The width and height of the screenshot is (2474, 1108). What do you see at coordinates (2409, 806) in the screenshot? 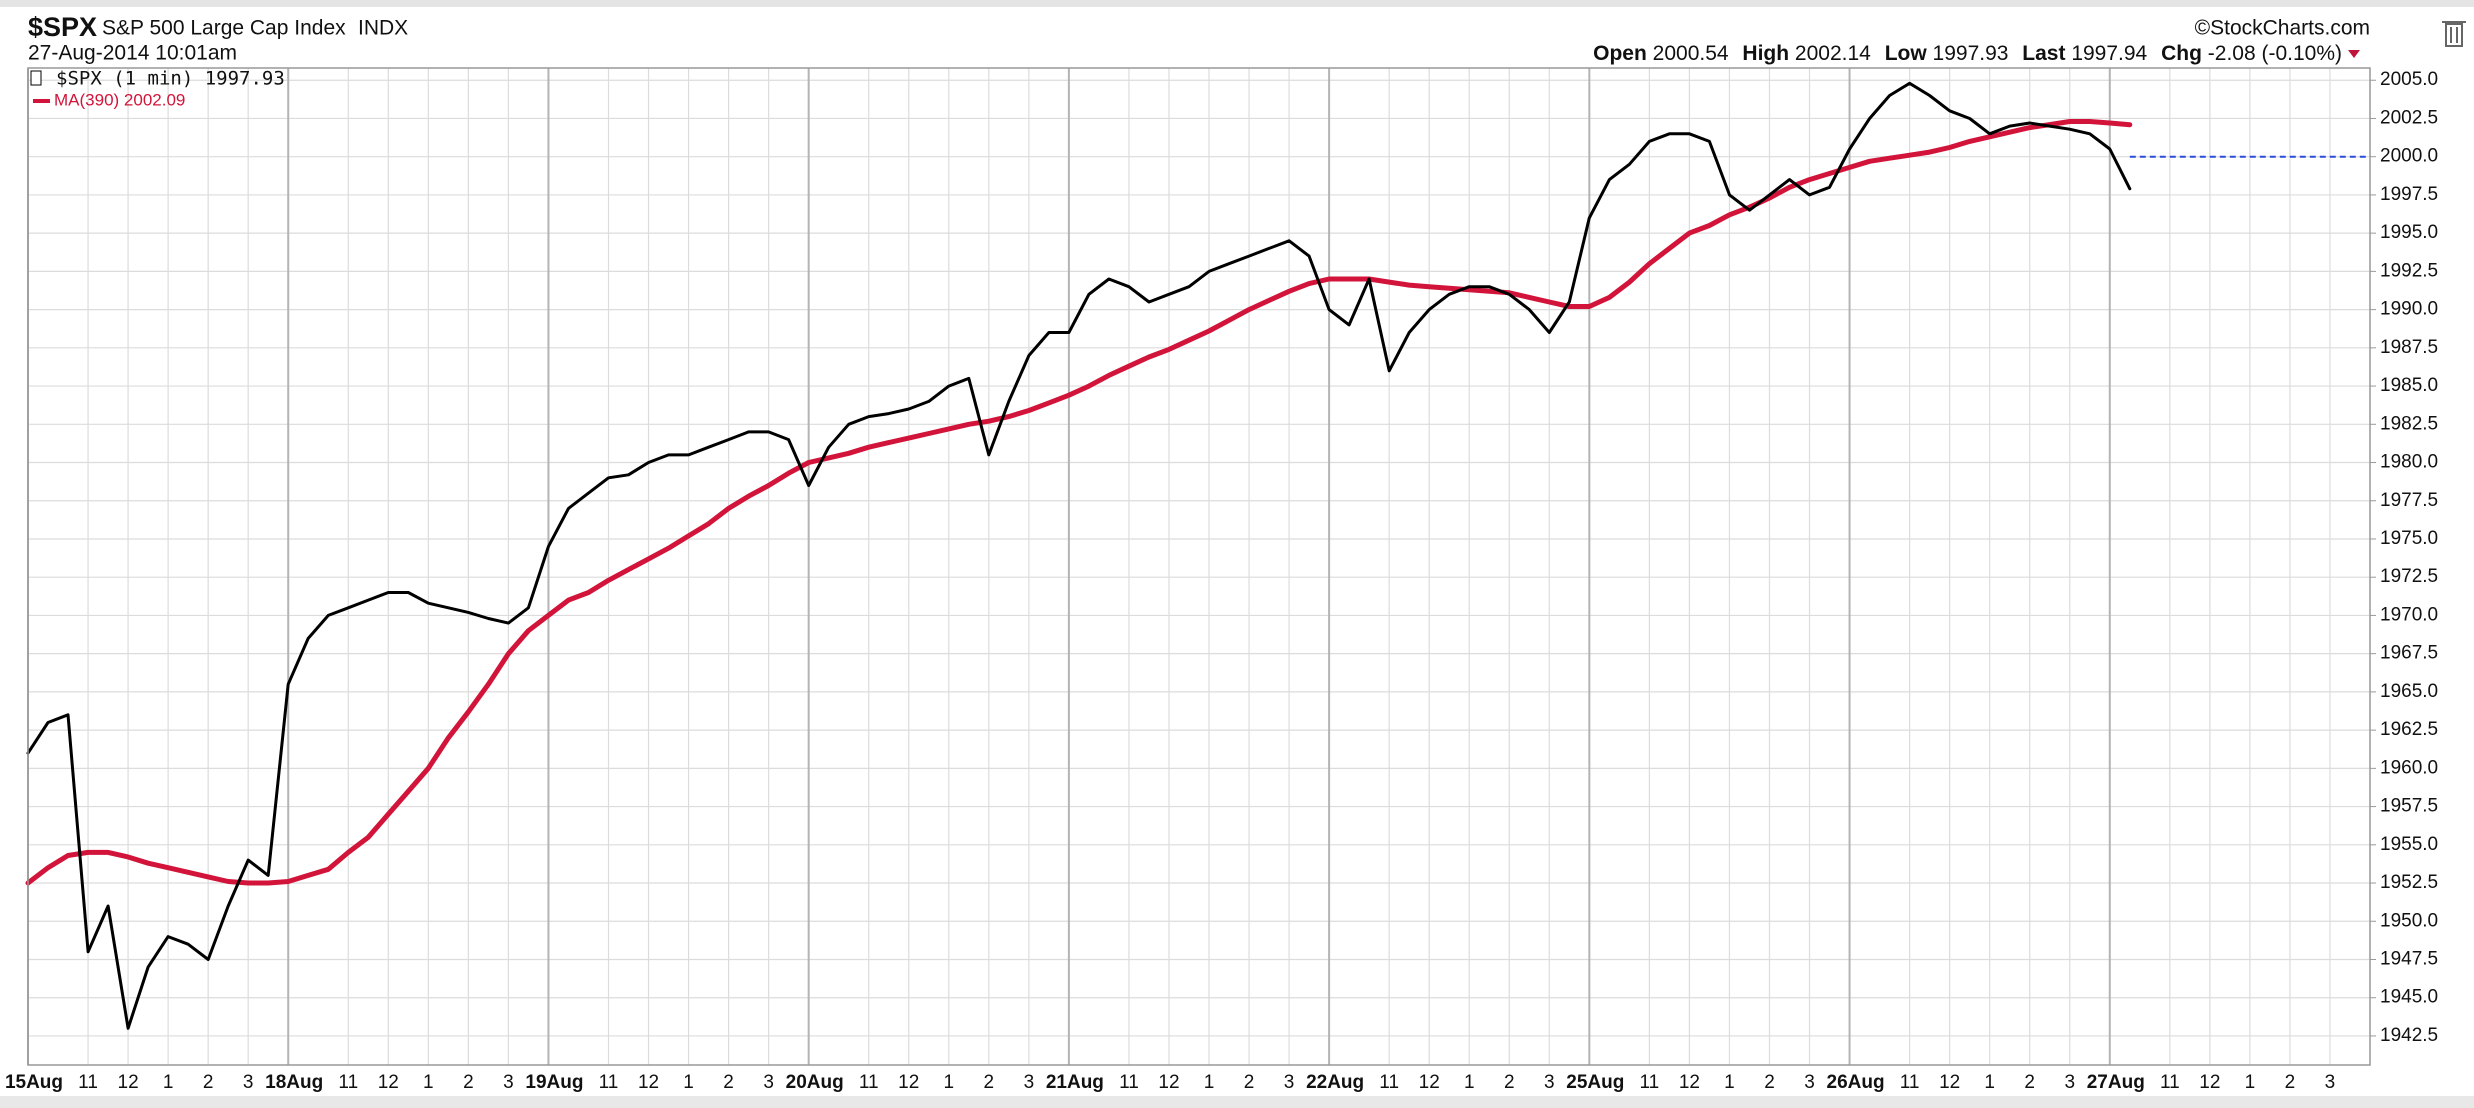
I see `y-tick-label: 1957.5` at bounding box center [2409, 806].